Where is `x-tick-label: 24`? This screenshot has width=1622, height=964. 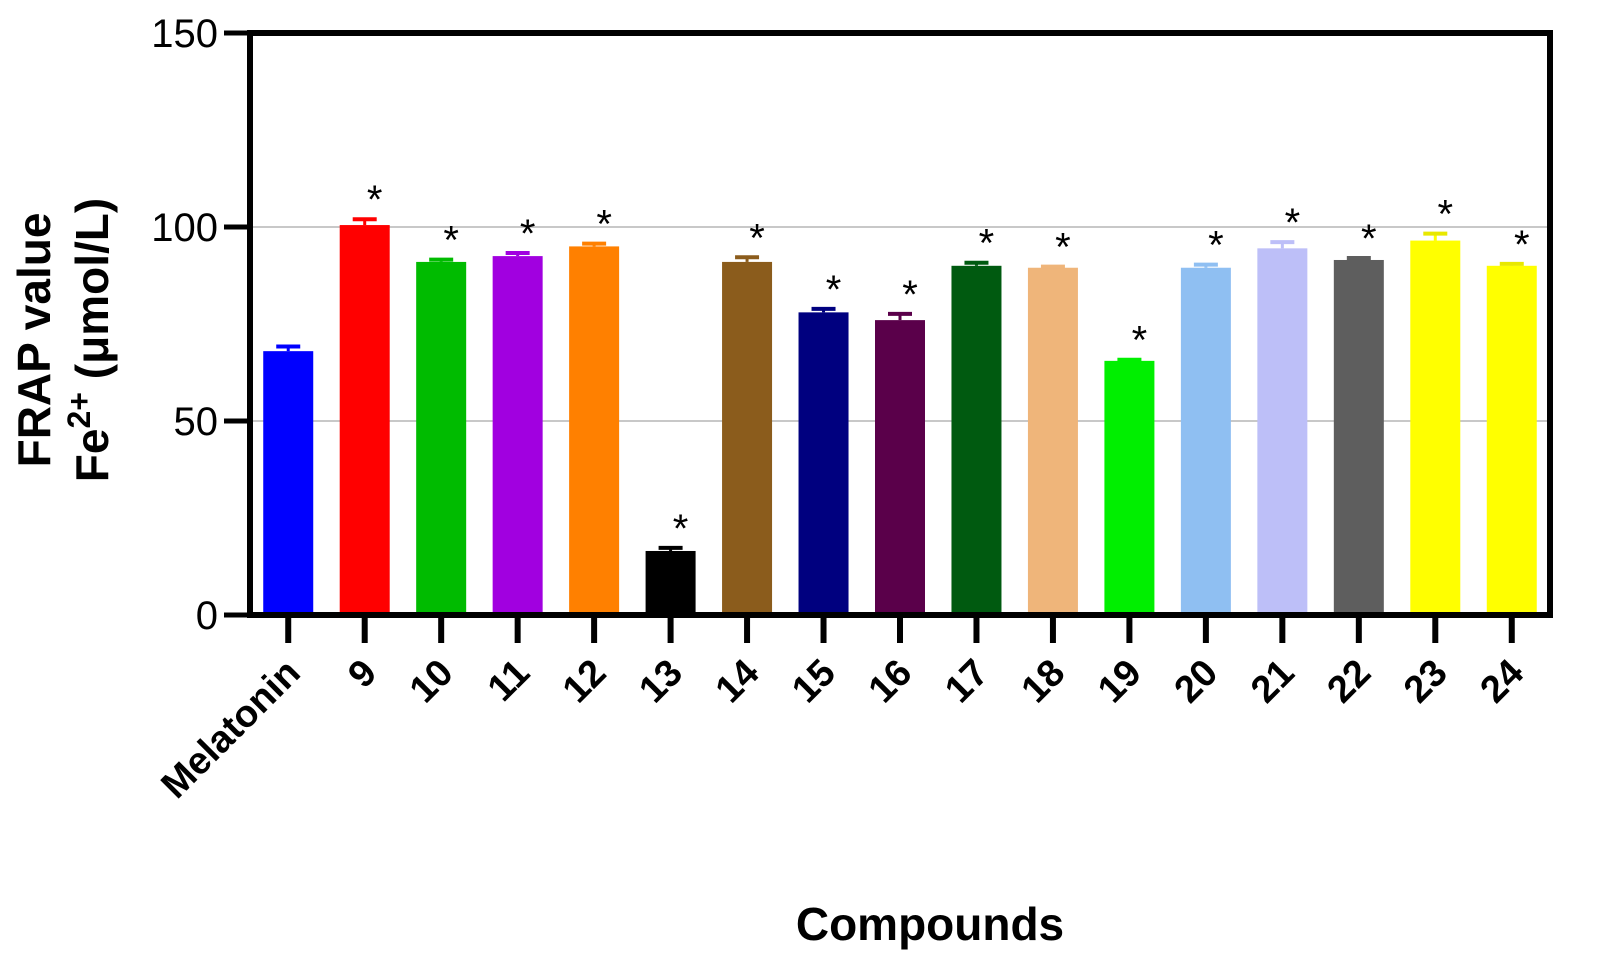 x-tick-label: 24 is located at coordinates (1503, 682).